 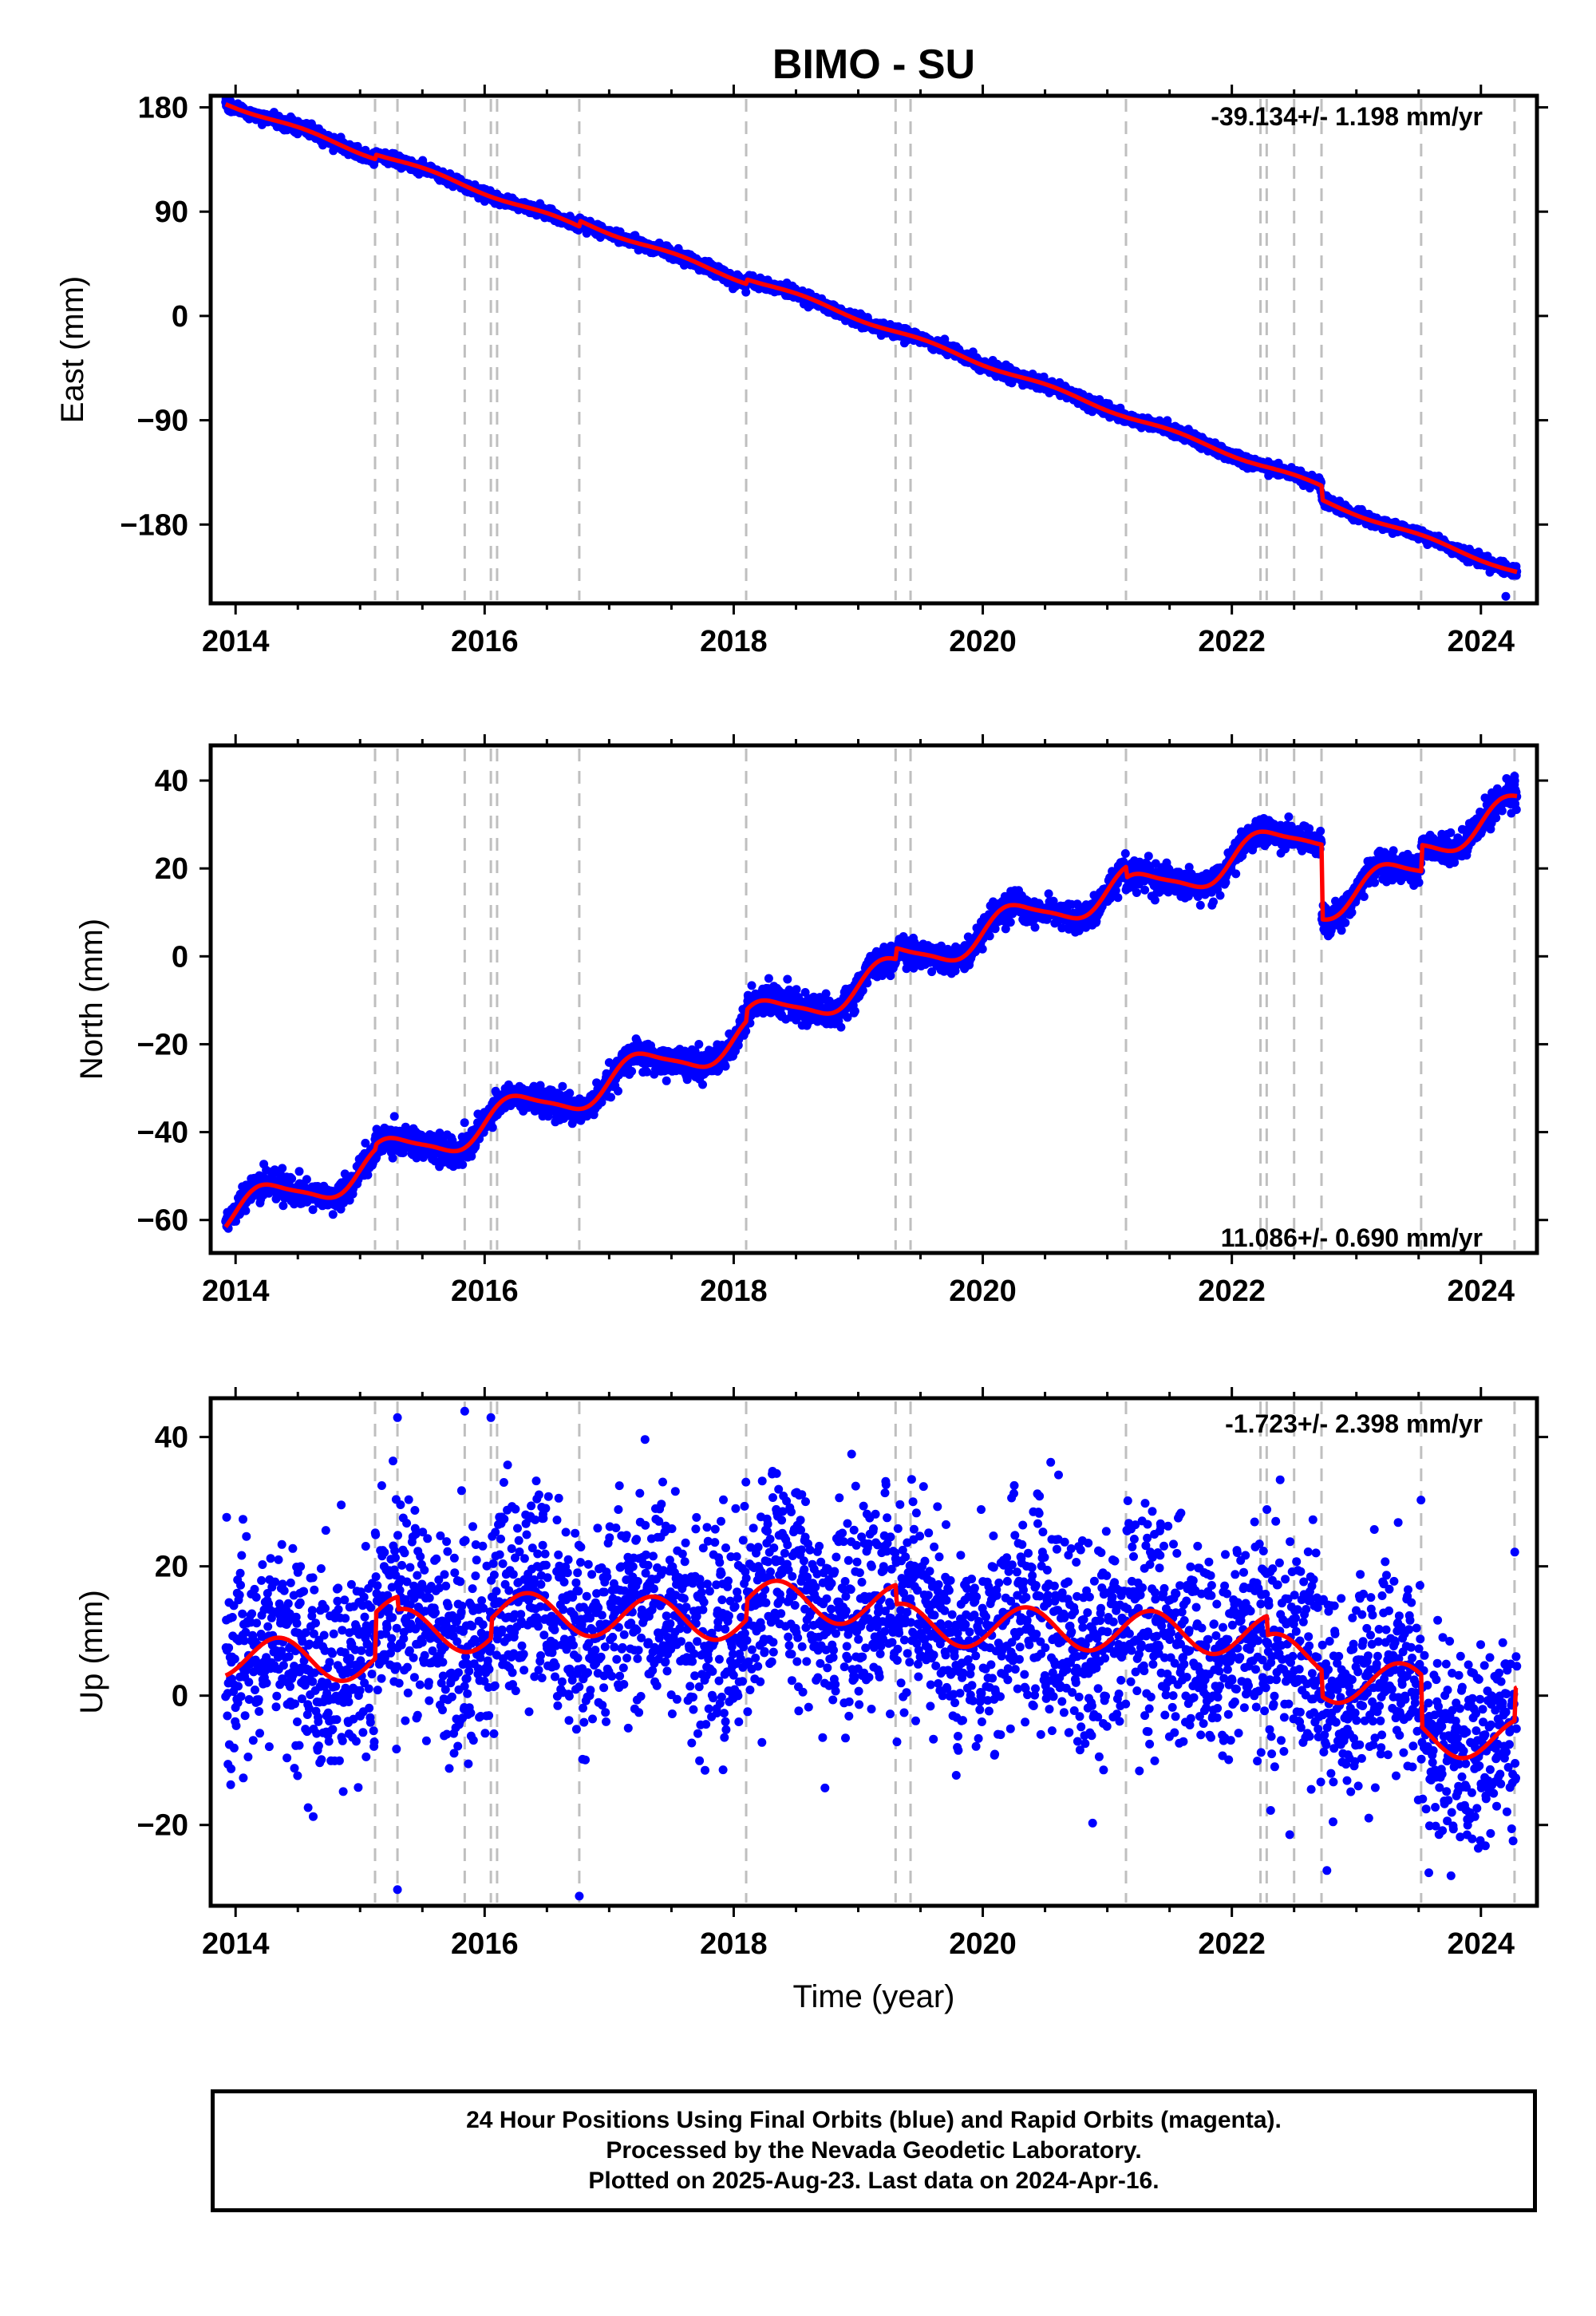 What do you see at coordinates (734, 641) in the screenshot?
I see `x-tick-label: 2018` at bounding box center [734, 641].